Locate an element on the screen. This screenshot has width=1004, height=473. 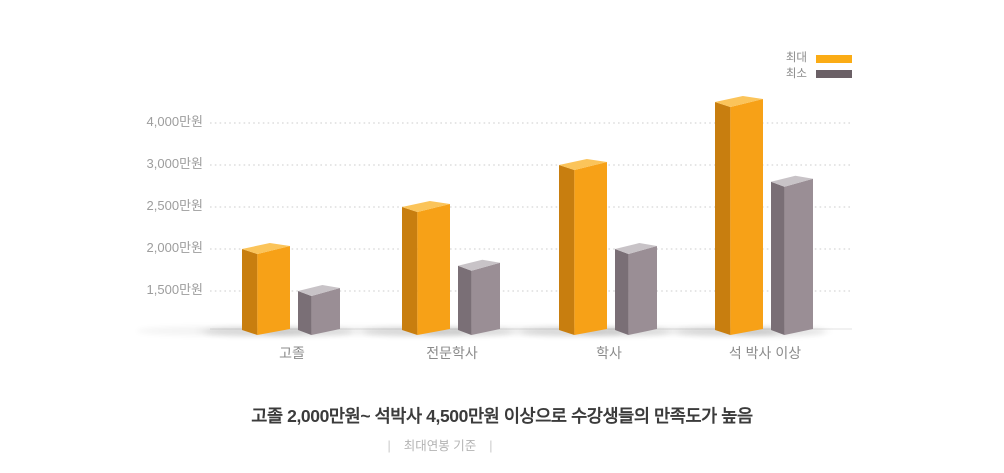
bar-최소-3-top-face is located at coordinates (792, 181).